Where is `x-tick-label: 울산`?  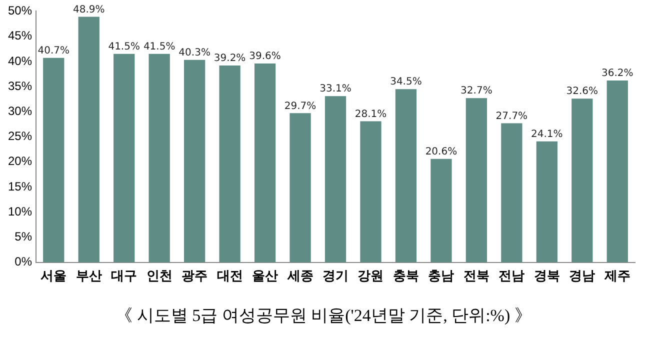
x-tick-label: 울산 is located at coordinates (265, 275).